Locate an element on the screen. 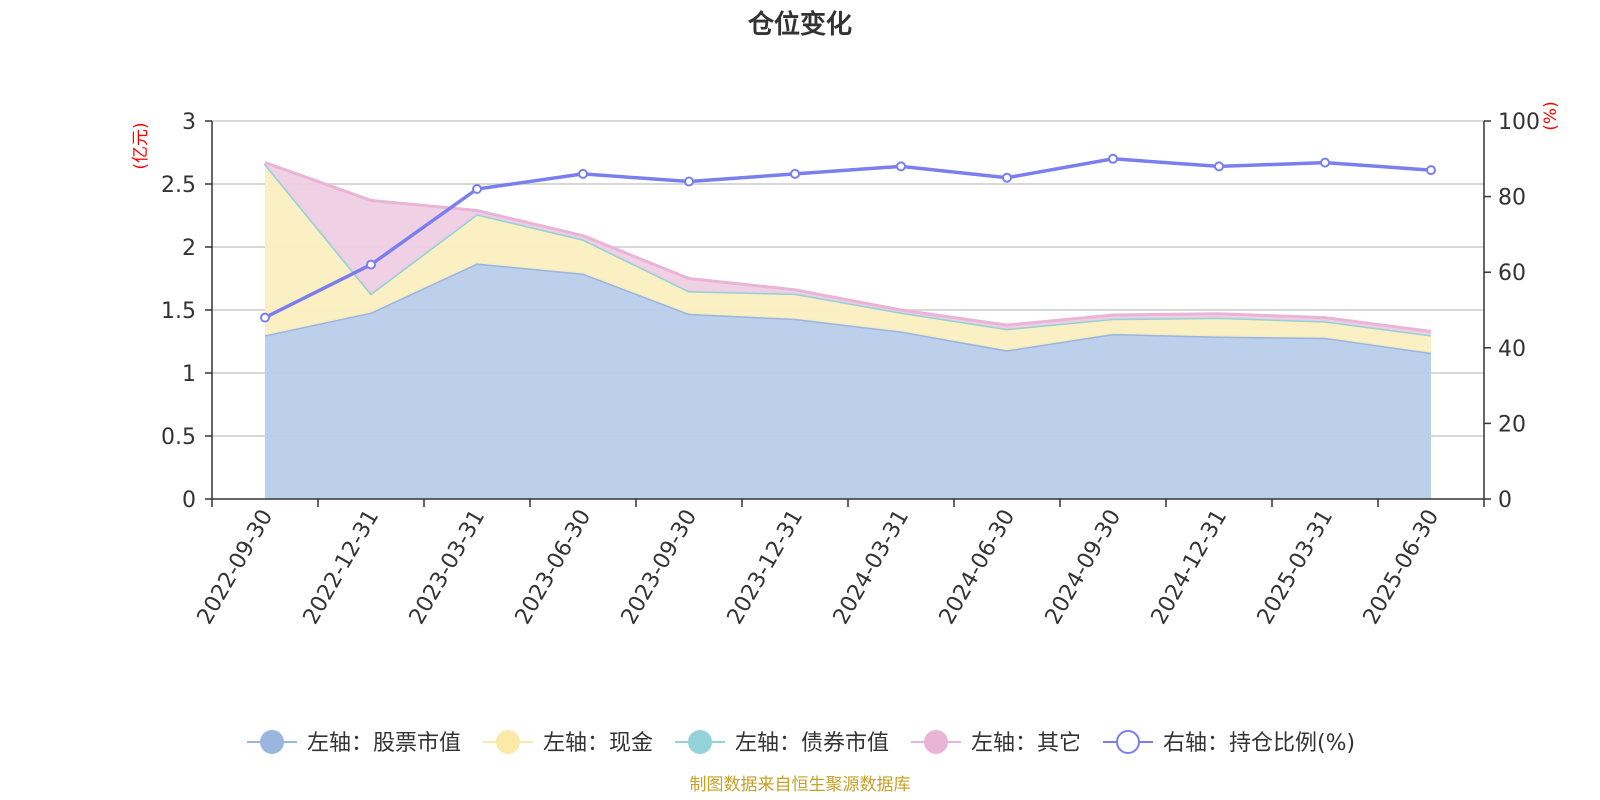 Image resolution: width=1600 pixels, height=800 pixels. legend-item-3: 左轴：其它 is located at coordinates (996, 743).